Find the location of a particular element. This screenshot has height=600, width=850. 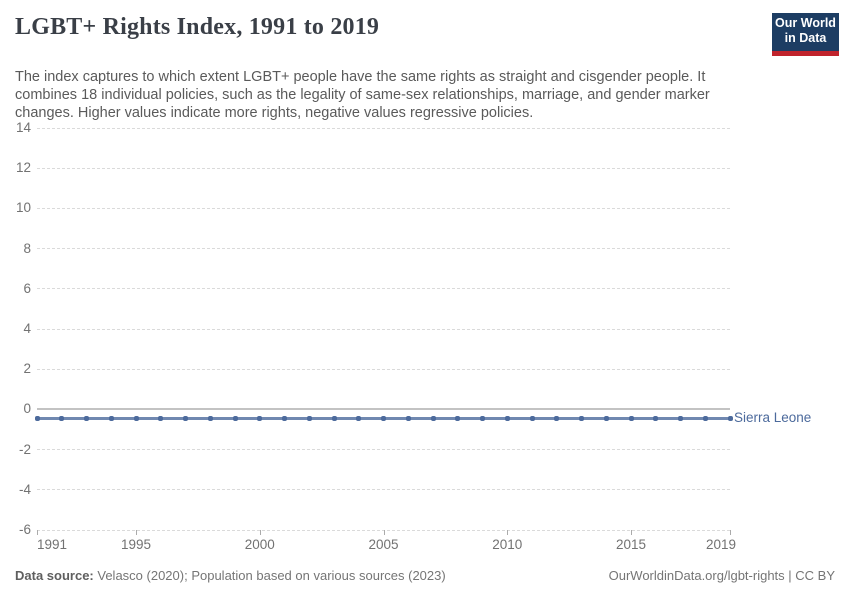

y-axis-label-12: 12 is located at coordinates (23, 168).